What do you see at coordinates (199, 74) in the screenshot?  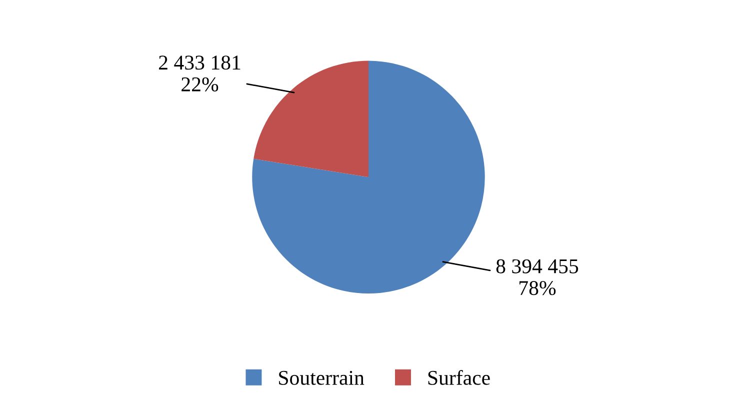 I see `data-label: 2 433 181 22%` at bounding box center [199, 74].